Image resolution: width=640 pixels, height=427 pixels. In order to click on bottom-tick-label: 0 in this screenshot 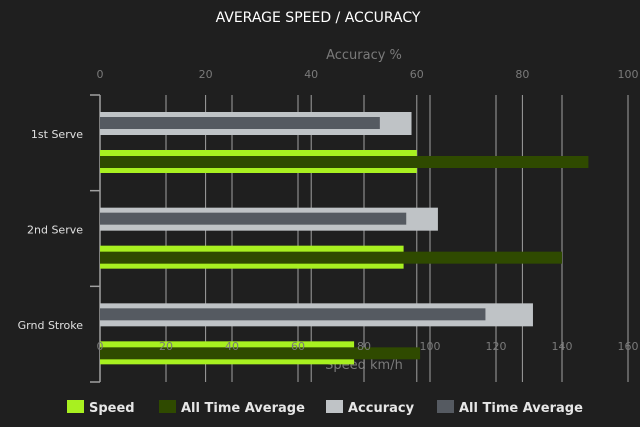, I will do `click(100, 346)`.